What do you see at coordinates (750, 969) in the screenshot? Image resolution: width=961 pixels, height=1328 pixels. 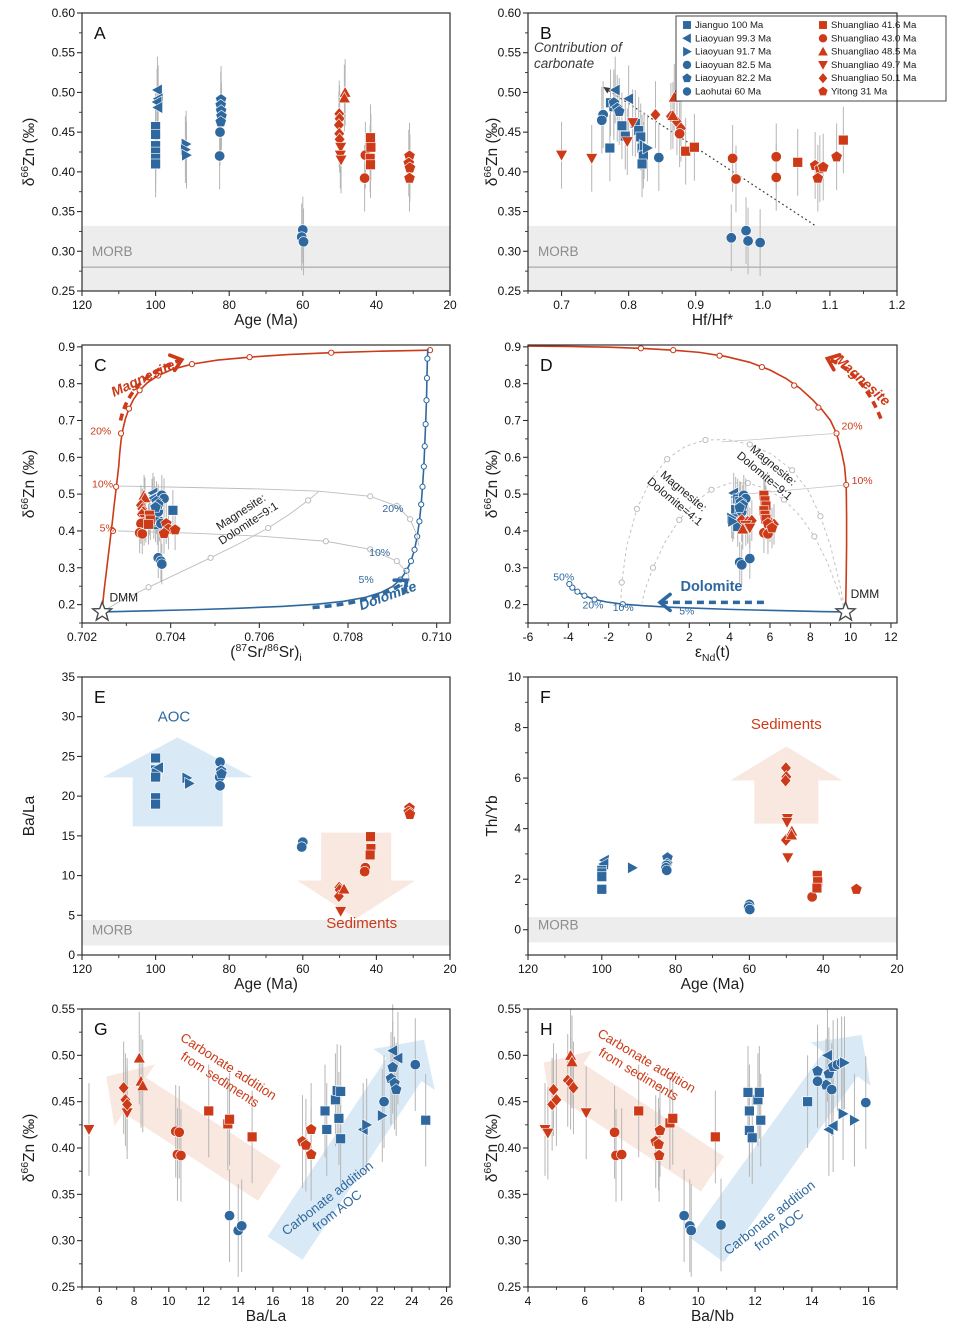 I see `svg-text: 60` at bounding box center [750, 969].